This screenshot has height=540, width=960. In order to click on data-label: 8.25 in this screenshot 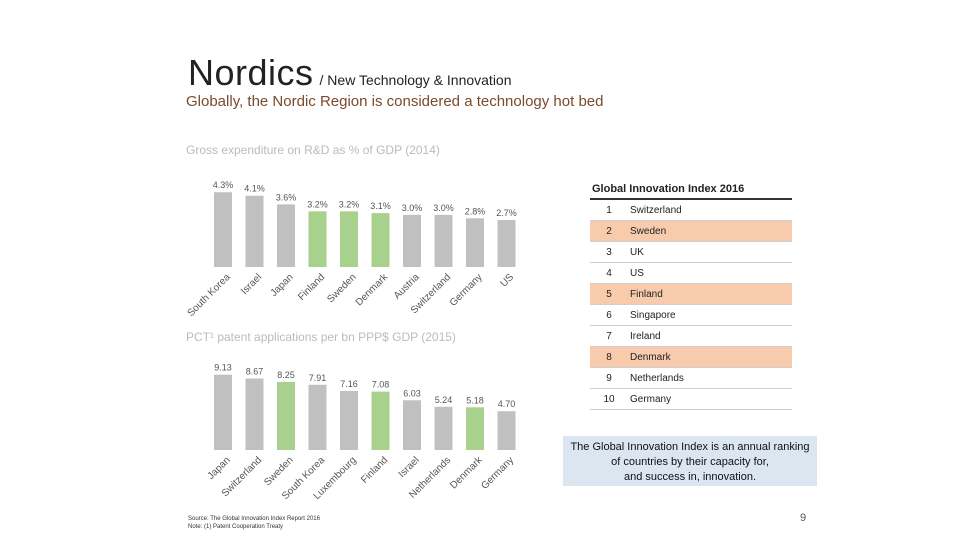, I will do `click(286, 375)`.